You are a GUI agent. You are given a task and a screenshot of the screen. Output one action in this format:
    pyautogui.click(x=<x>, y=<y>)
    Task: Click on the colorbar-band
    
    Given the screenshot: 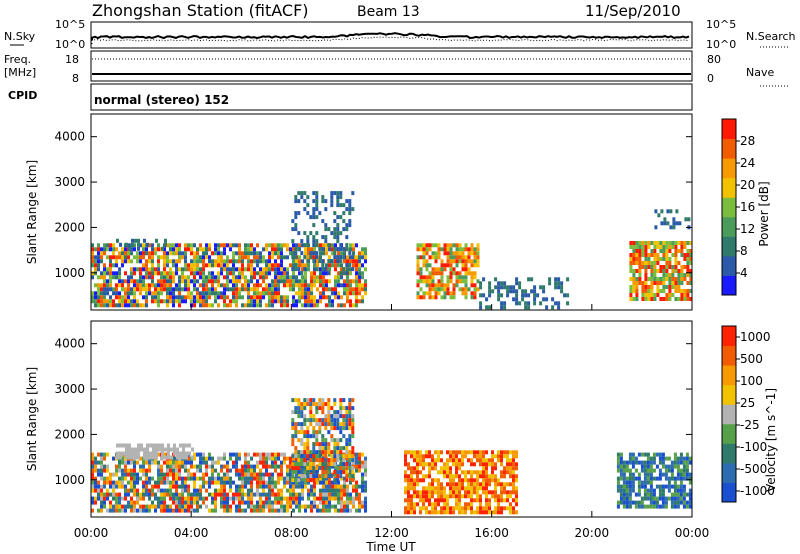 What is the action you would take?
    pyautogui.click(x=729, y=265)
    